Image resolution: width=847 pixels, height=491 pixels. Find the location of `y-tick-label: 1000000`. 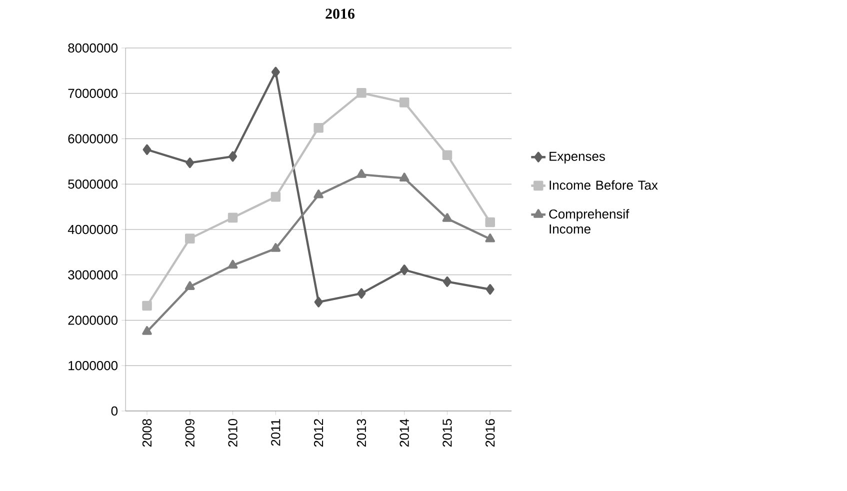

y-tick-label: 1000000 is located at coordinates (93, 365).